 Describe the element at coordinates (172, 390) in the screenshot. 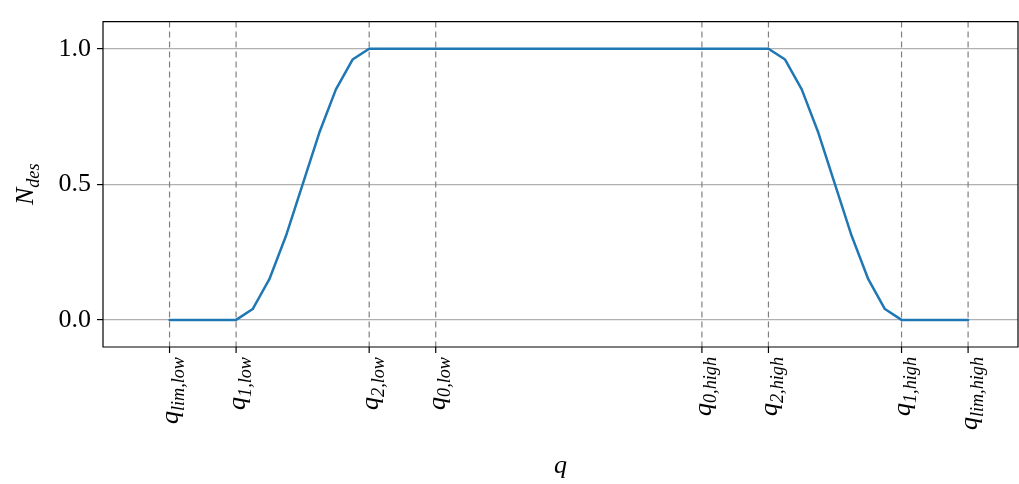

I see `x-tick-label: qlim,low` at that location.